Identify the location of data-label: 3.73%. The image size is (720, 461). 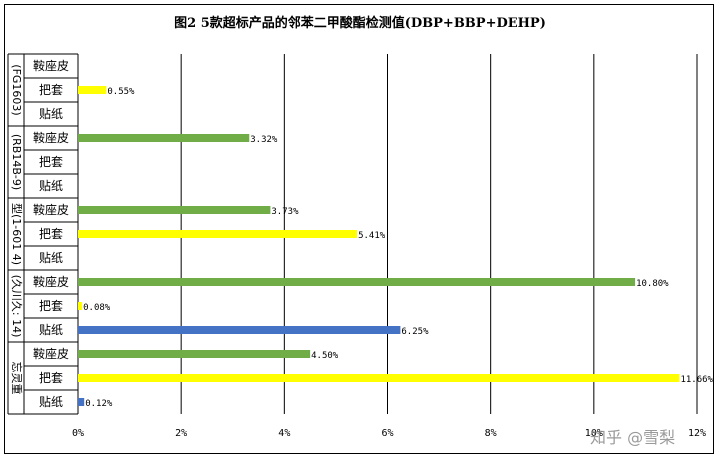
(285, 212).